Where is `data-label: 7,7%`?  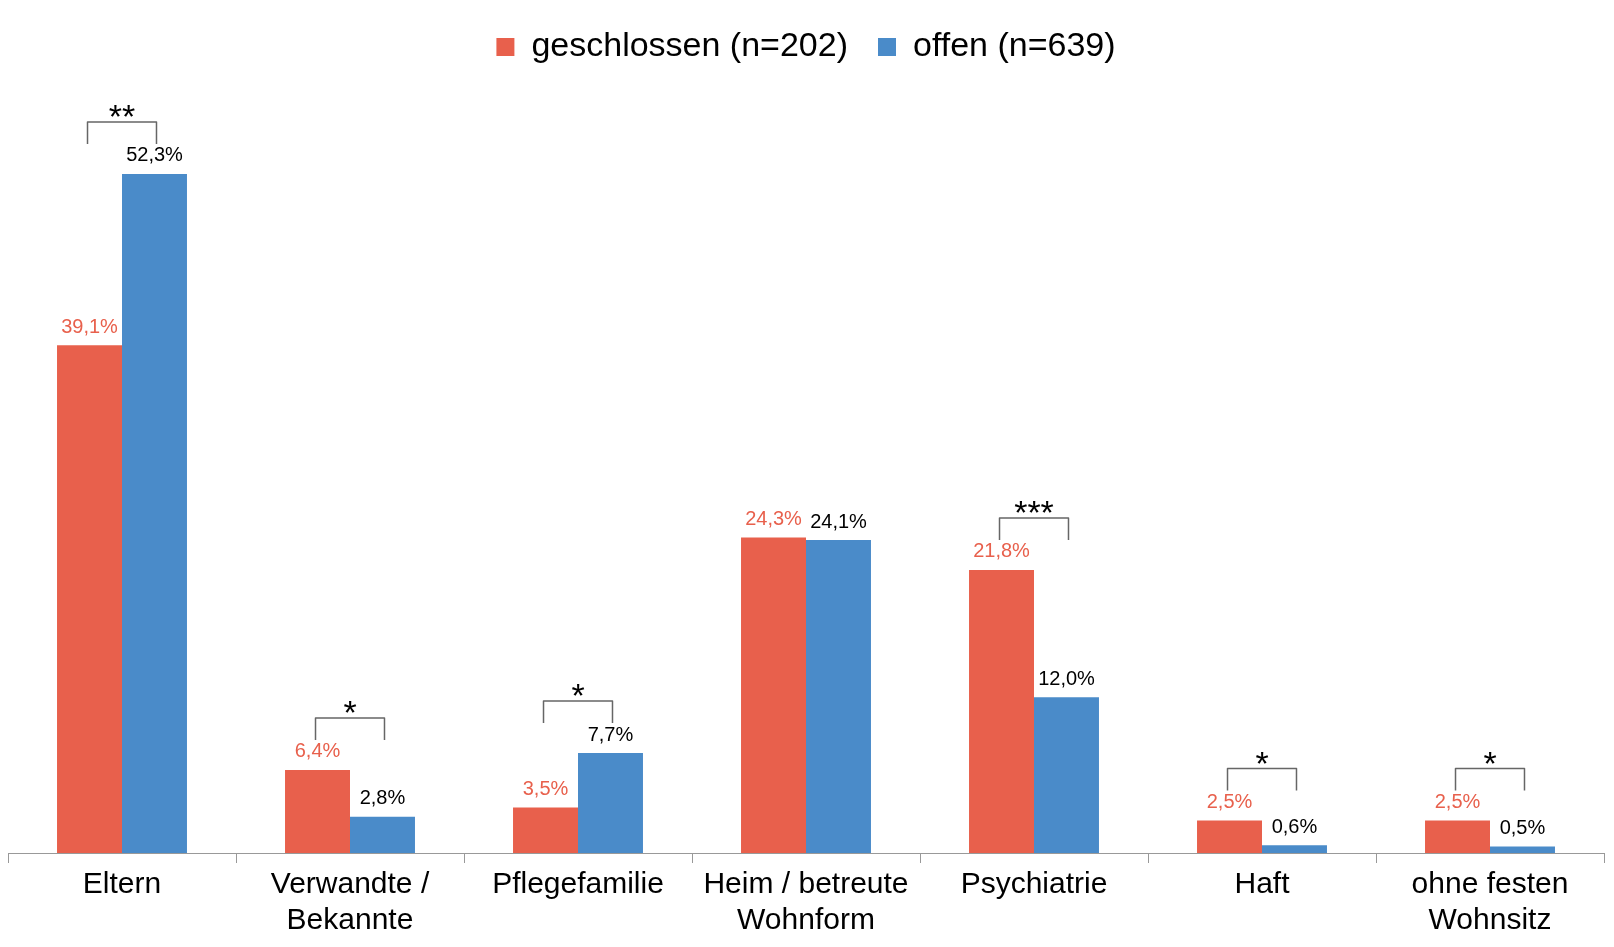
data-label: 7,7% is located at coordinates (610, 733).